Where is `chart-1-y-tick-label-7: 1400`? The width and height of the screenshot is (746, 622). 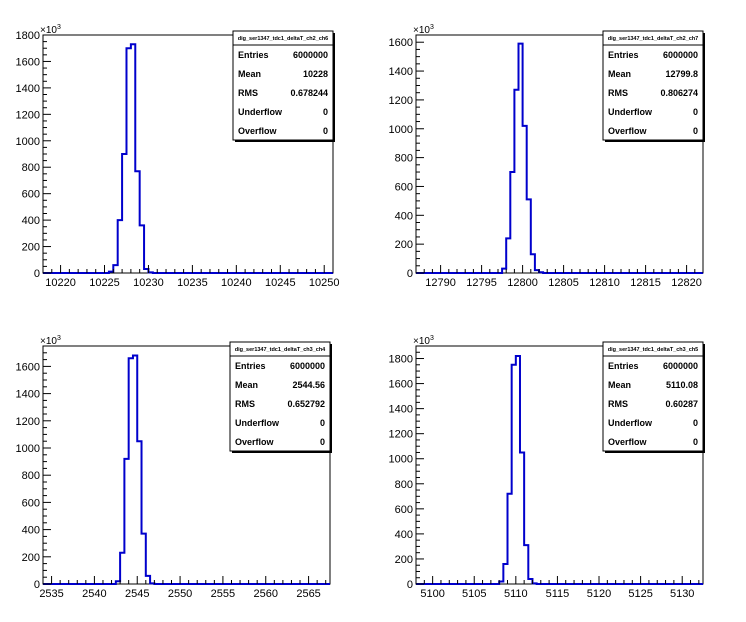
chart-1-y-tick-label-7: 1400 is located at coordinates (401, 72).